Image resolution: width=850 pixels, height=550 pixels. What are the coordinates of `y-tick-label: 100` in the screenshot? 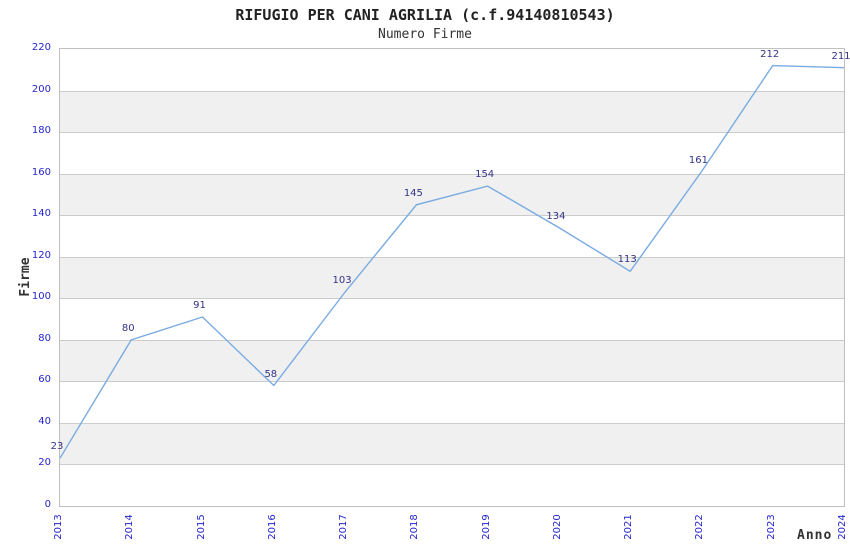 It's located at (41, 297).